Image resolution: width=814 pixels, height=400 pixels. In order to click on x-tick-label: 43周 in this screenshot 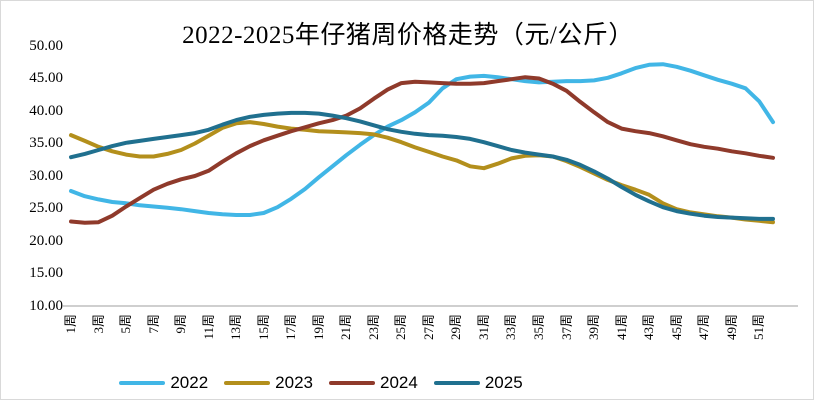, I will do `click(649, 327)`.